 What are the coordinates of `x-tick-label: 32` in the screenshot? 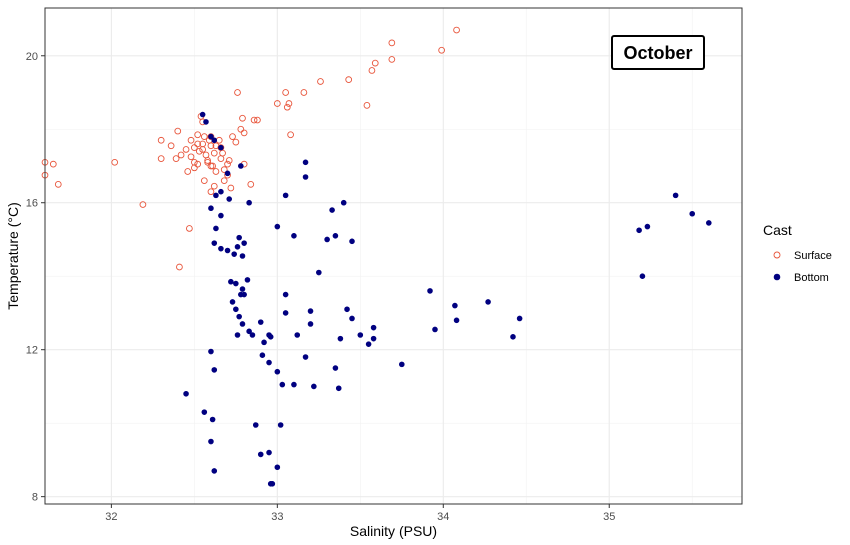 It's located at (111, 517).